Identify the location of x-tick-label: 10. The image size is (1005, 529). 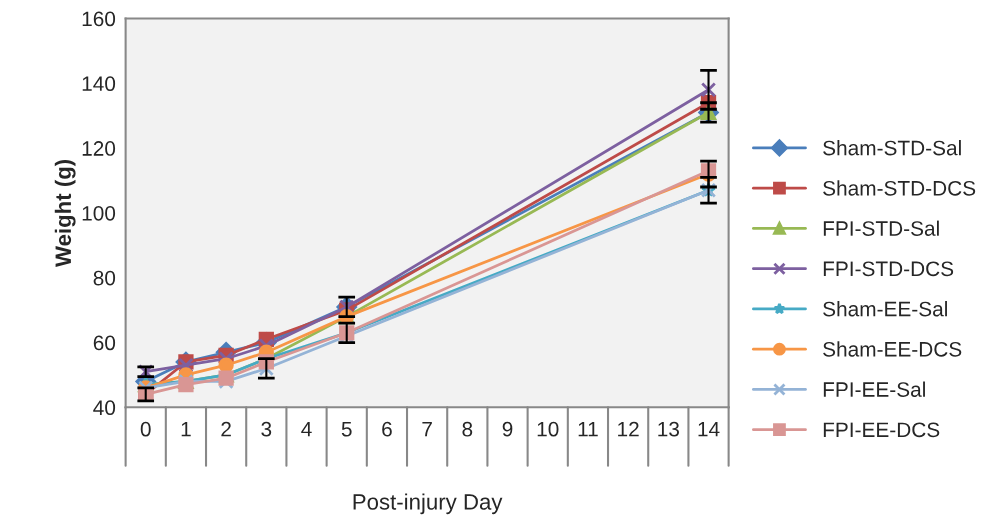
(548, 429).